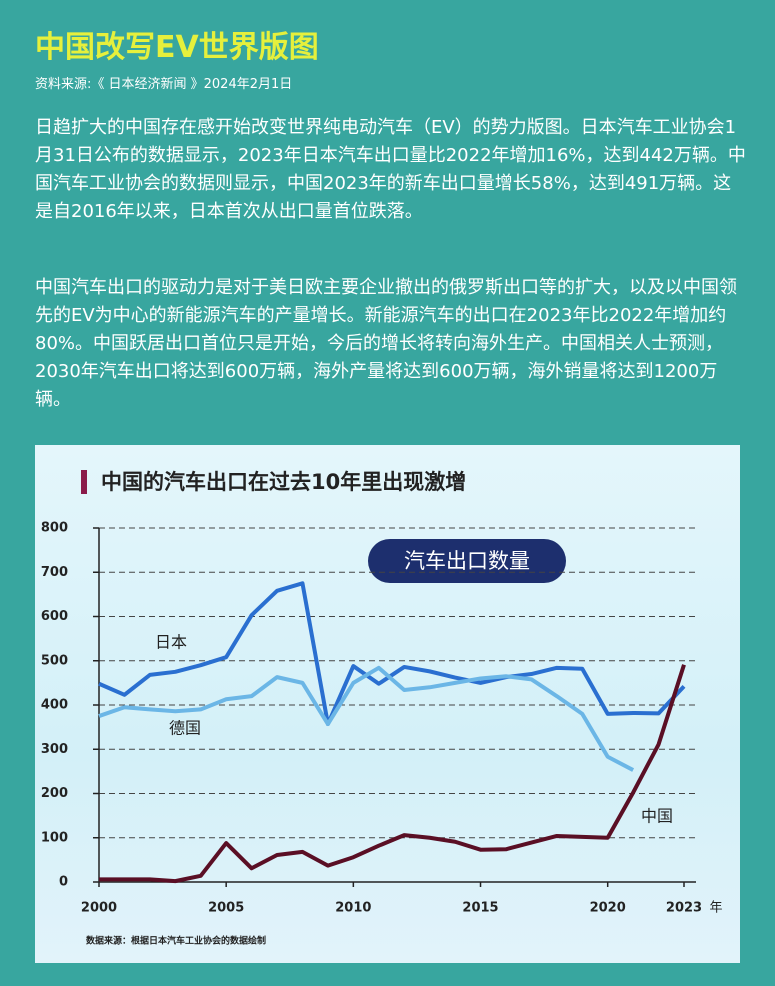  What do you see at coordinates (99, 908) in the screenshot?
I see `x-tick-label: 2000` at bounding box center [99, 908].